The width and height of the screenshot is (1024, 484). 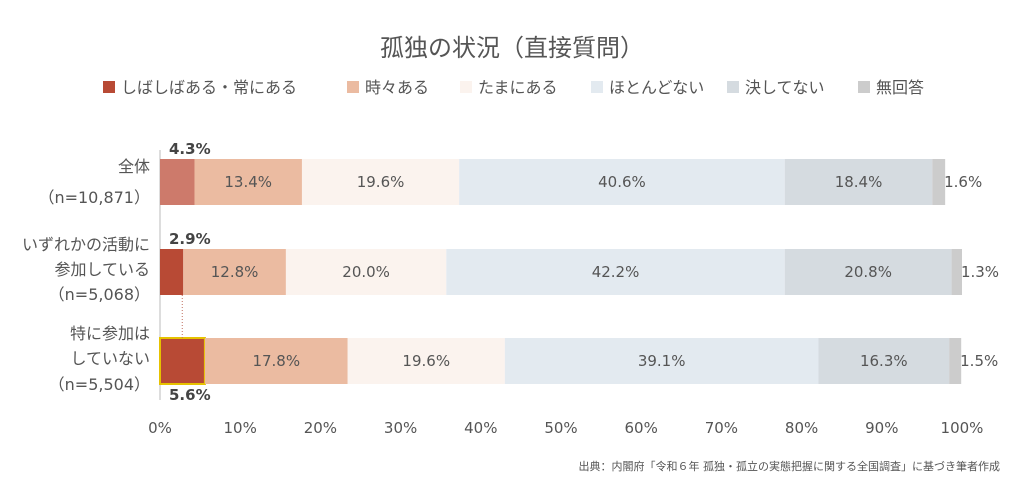 What do you see at coordinates (962, 428) in the screenshot?
I see `x-tick-label: 100%` at bounding box center [962, 428].